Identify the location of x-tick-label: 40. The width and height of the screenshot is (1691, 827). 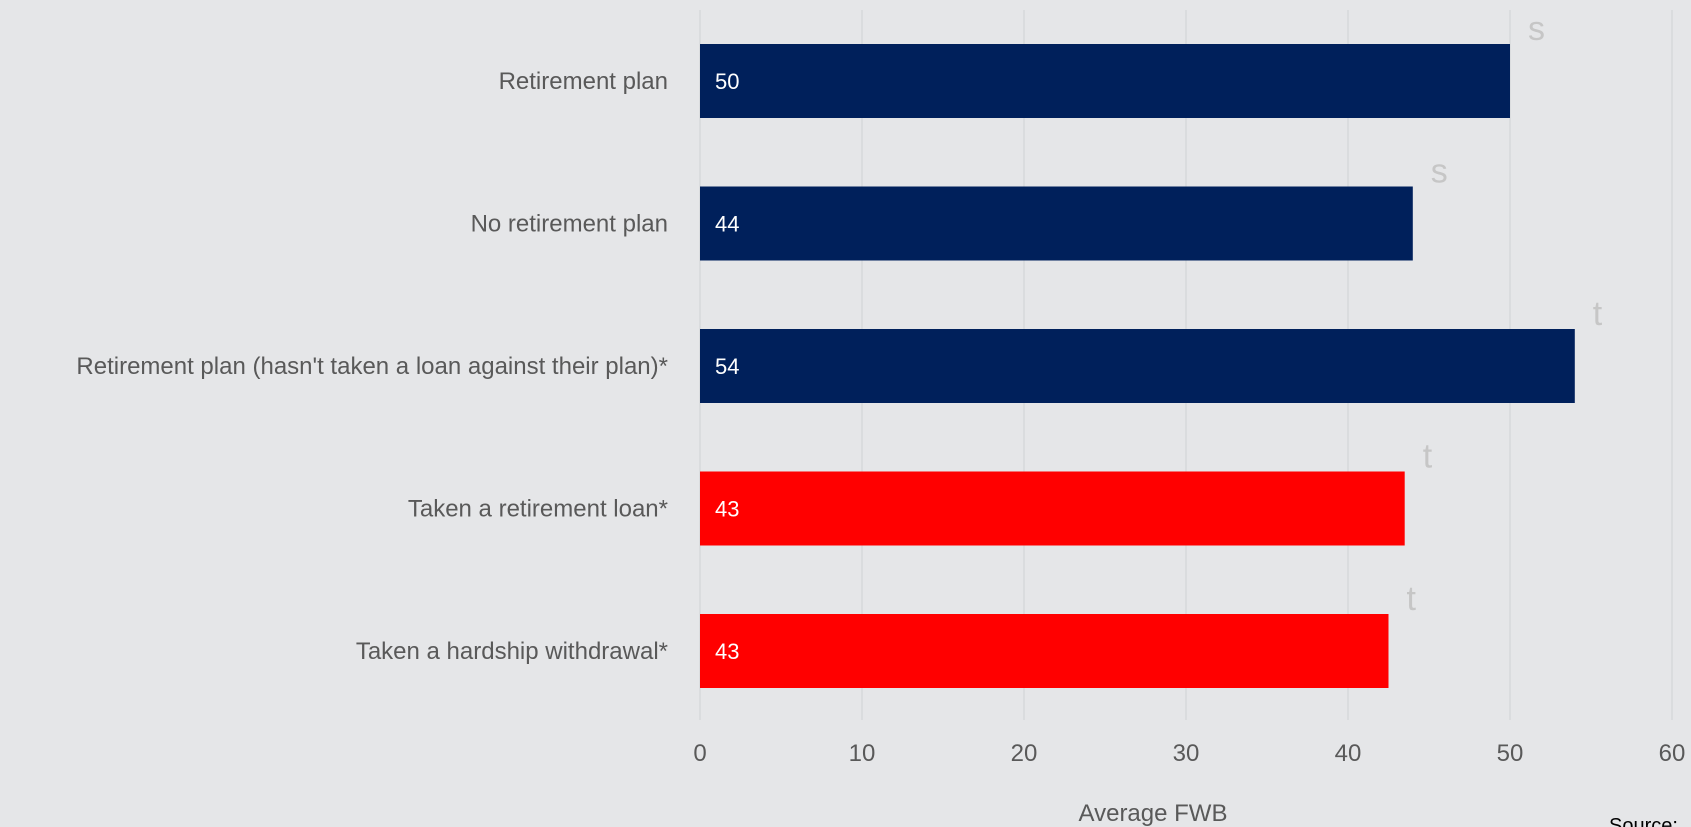
(1348, 753).